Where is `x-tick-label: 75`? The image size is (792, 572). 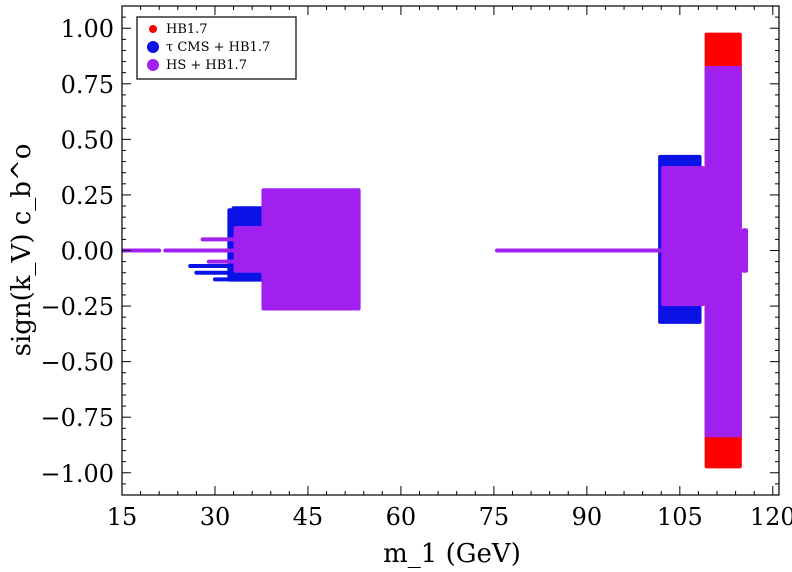 x-tick-label: 75 is located at coordinates (494, 517).